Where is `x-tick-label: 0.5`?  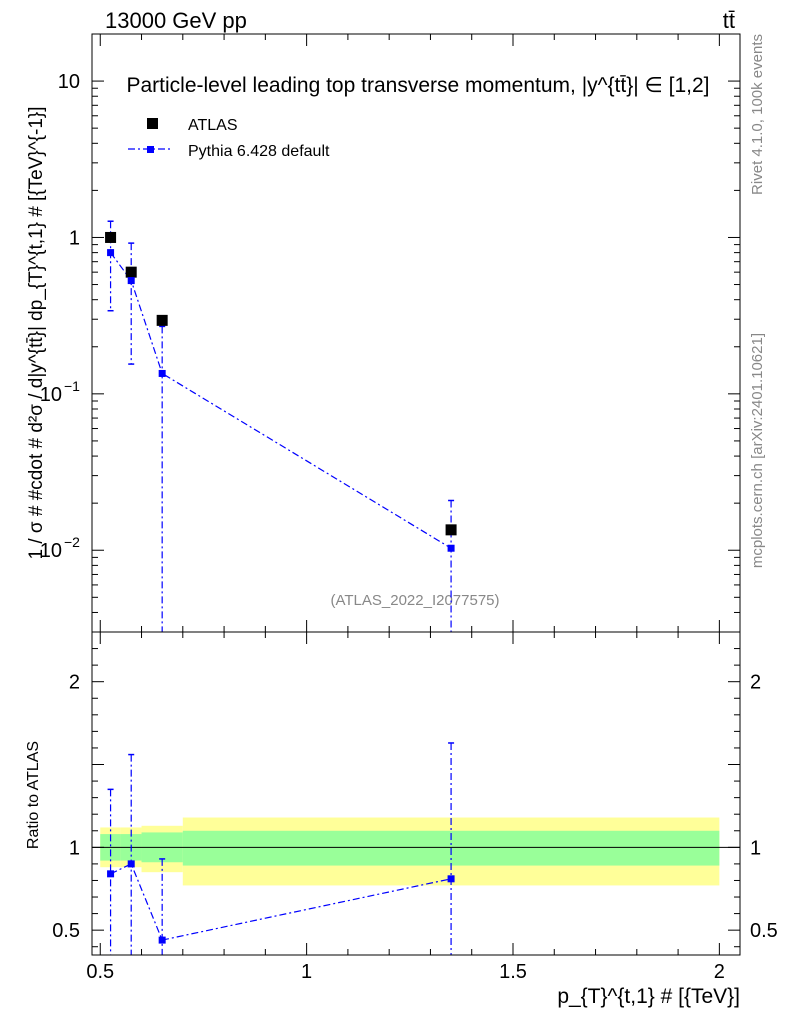 x-tick-label: 0.5 is located at coordinates (100, 972).